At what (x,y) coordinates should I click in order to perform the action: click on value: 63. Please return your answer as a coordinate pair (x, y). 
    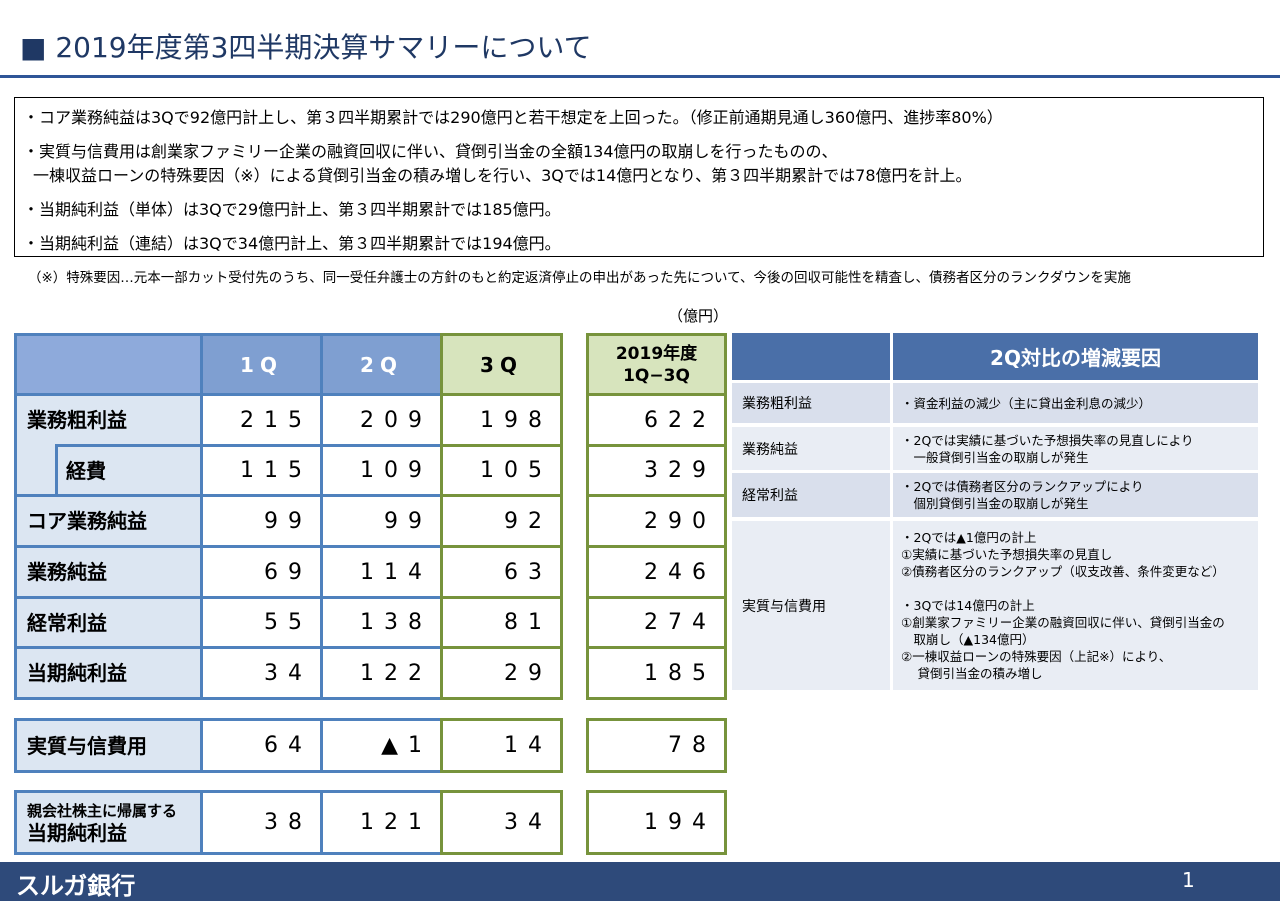
    Looking at the image, I should click on (528, 572).